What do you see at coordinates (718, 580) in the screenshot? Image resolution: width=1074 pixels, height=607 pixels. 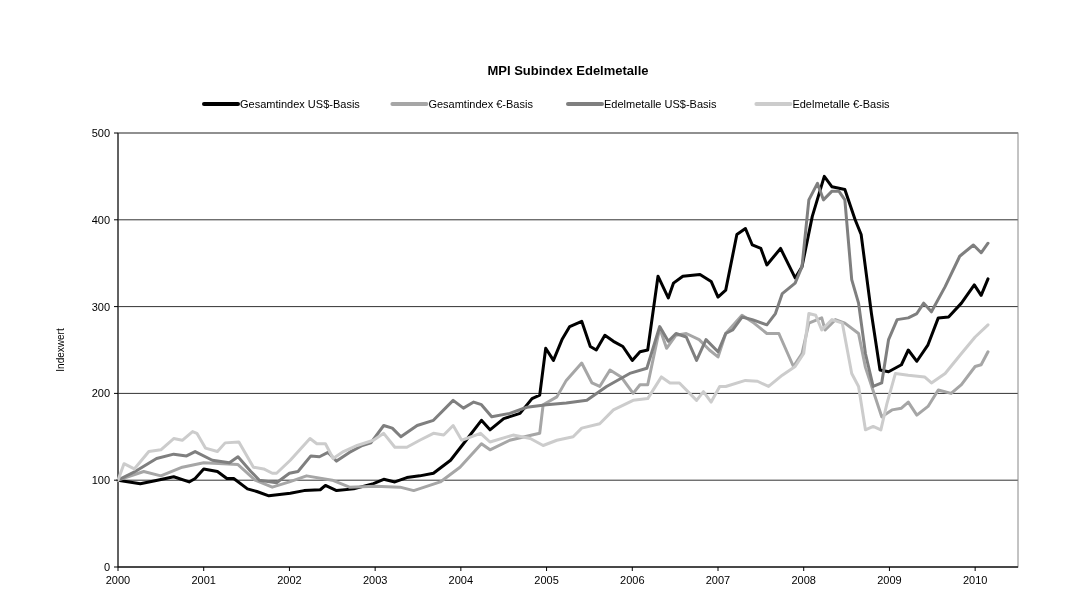 I see `x-tick-label: 2007` at bounding box center [718, 580].